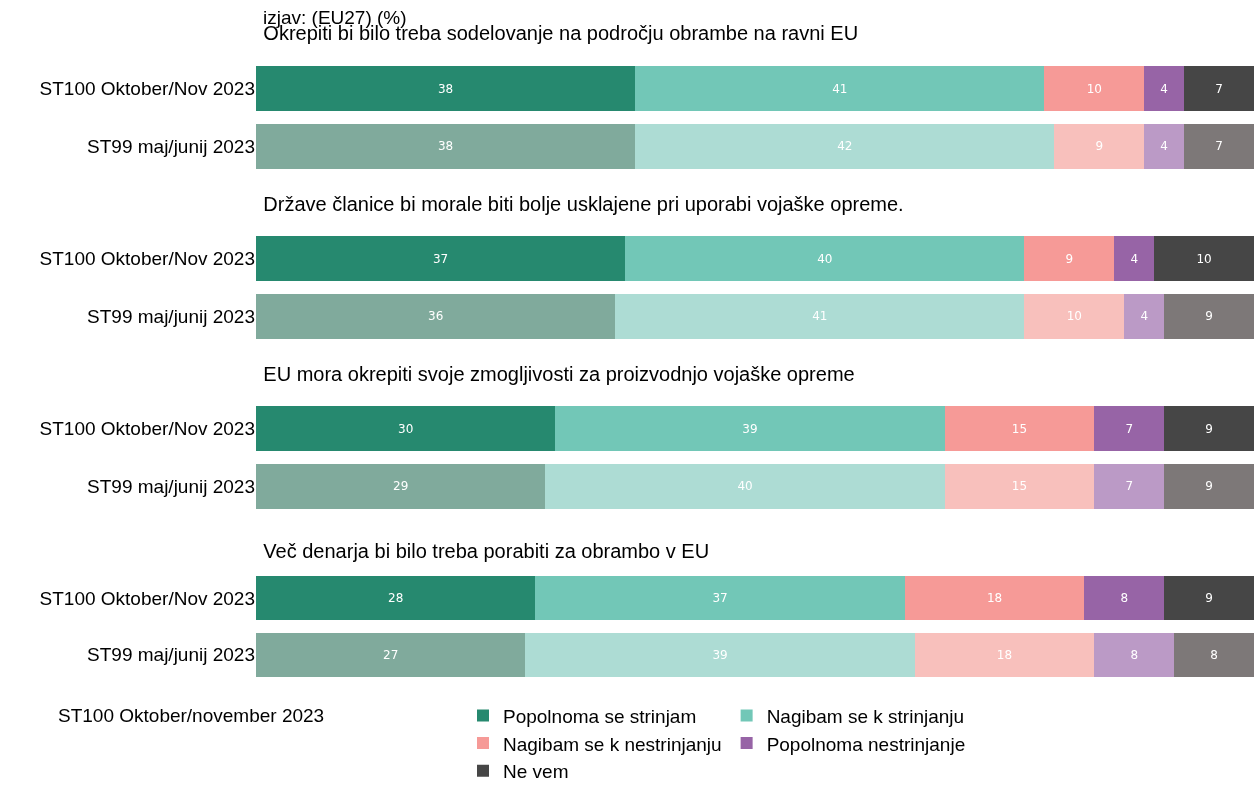 This screenshot has width=1254, height=803. I want to click on text: ST100 Oktober/november 2023, so click(191, 715).